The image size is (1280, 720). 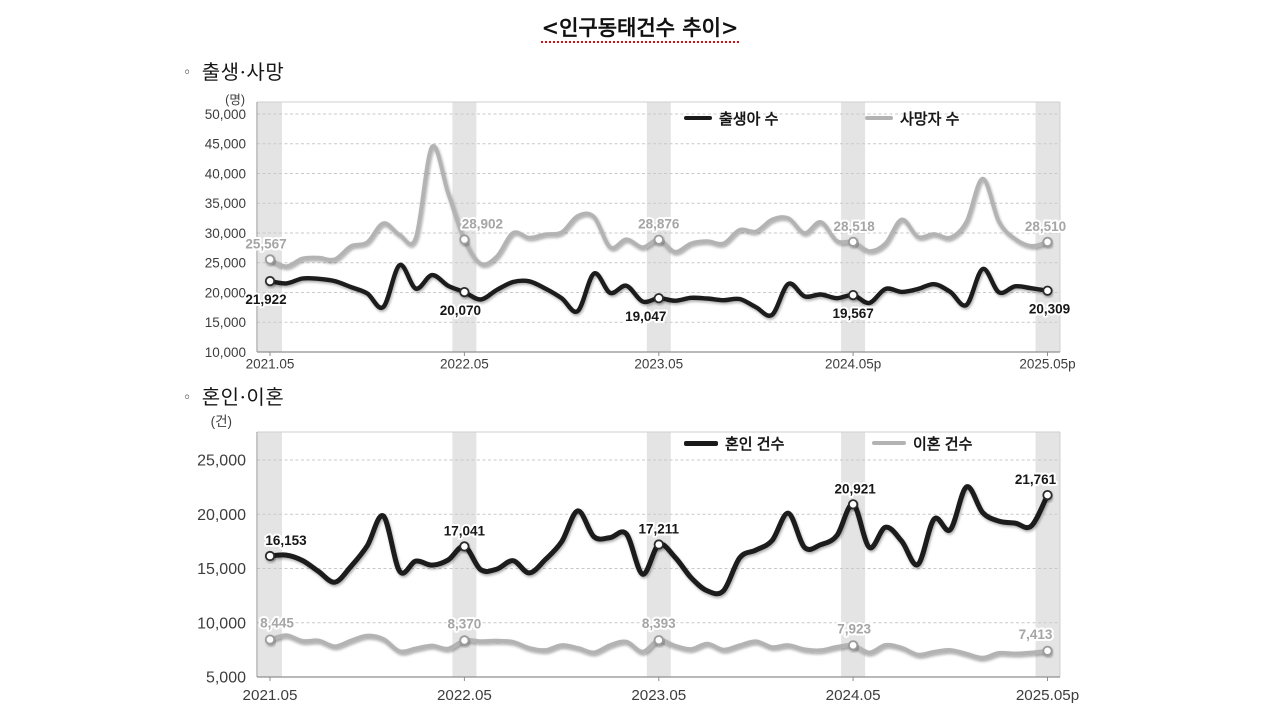 I want to click on page-title-text: <인구동태건수 추이>, so click(x=640, y=29).